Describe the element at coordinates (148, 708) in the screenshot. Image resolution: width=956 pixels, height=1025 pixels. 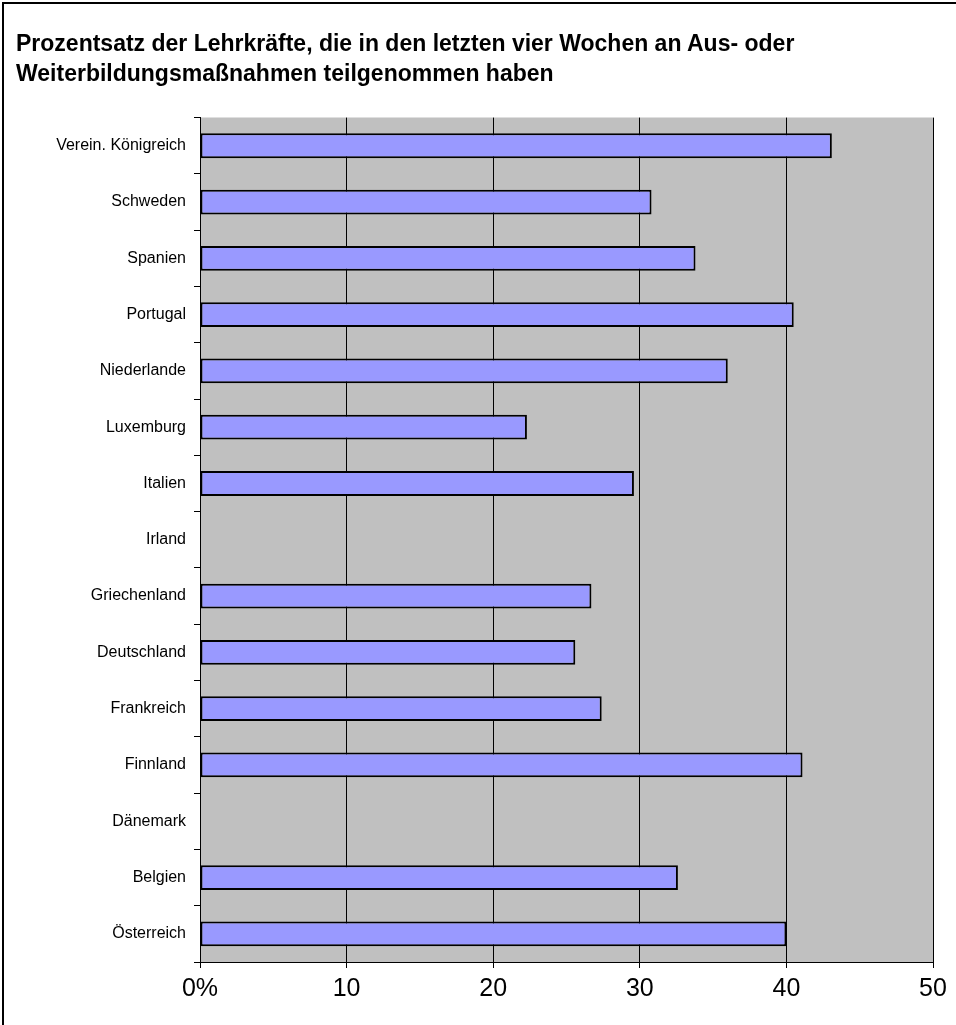
I see `y-tick-label: Frankreich` at that location.